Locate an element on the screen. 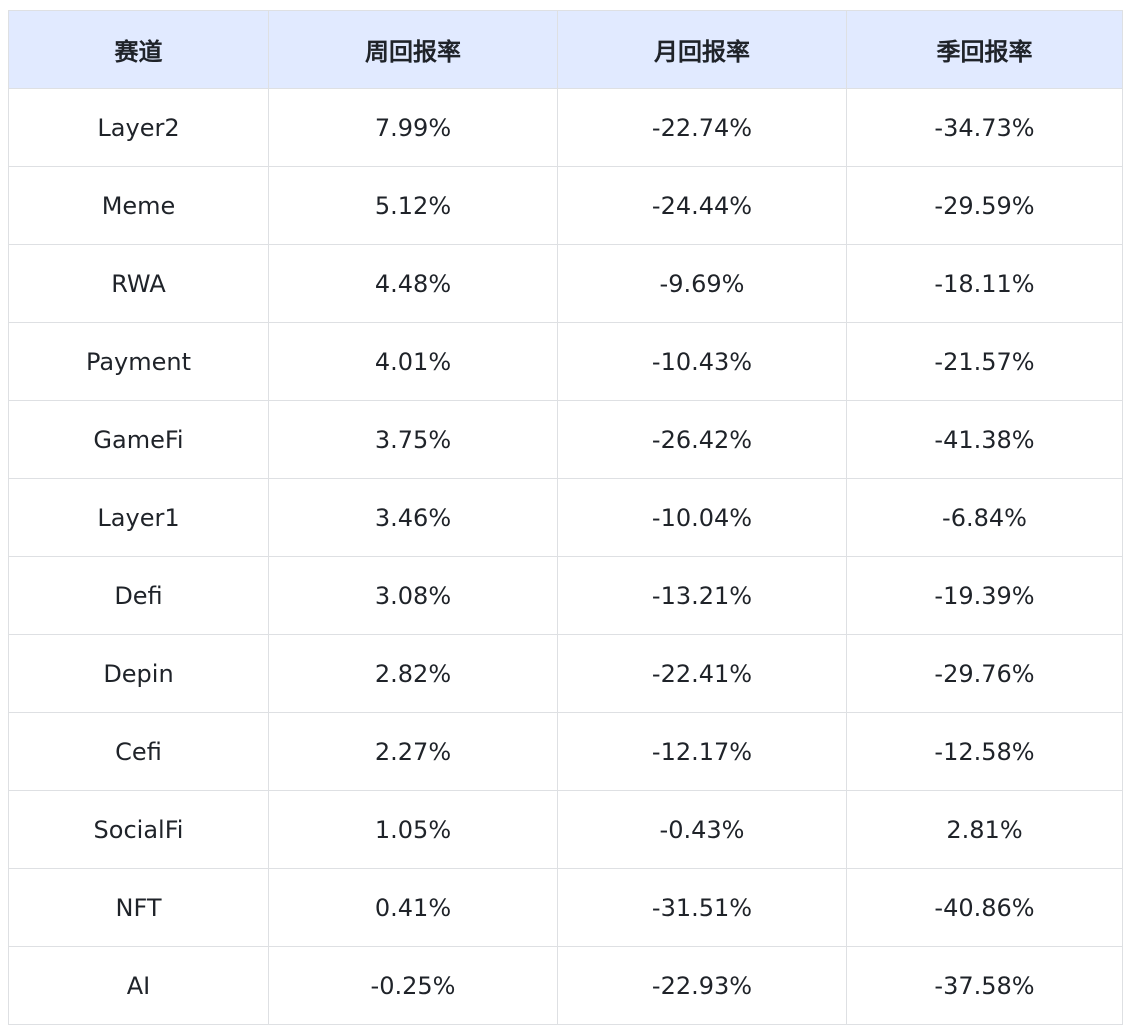 This screenshot has width=1130, height=1036. cell-sector: NFT is located at coordinates (138, 907).